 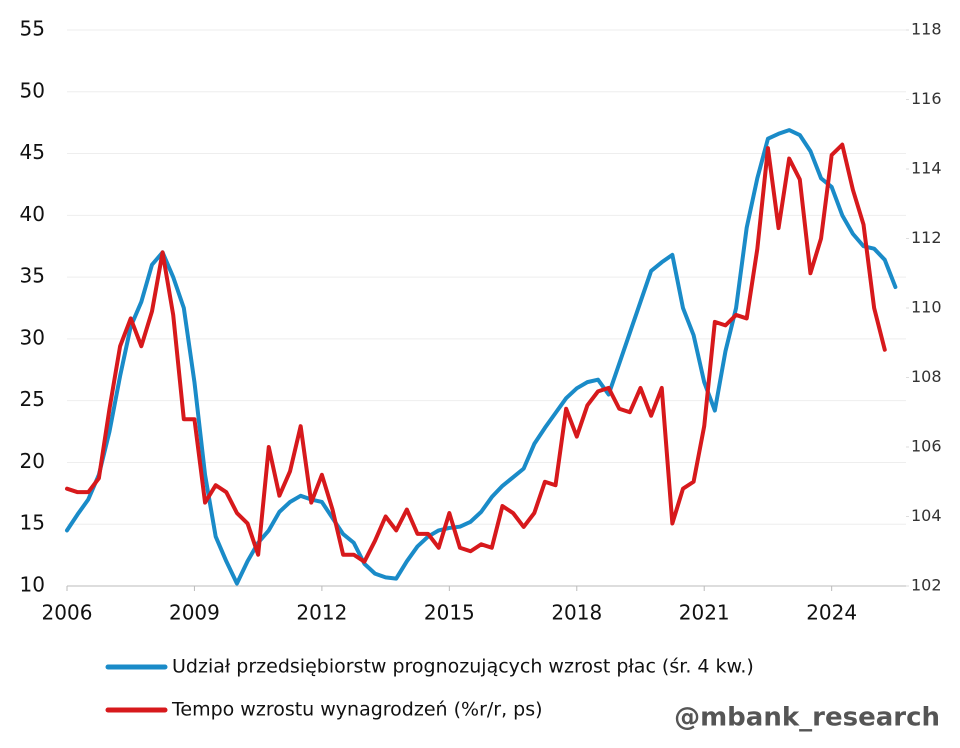 I want to click on x-tick-label: 2009, so click(x=194, y=613).